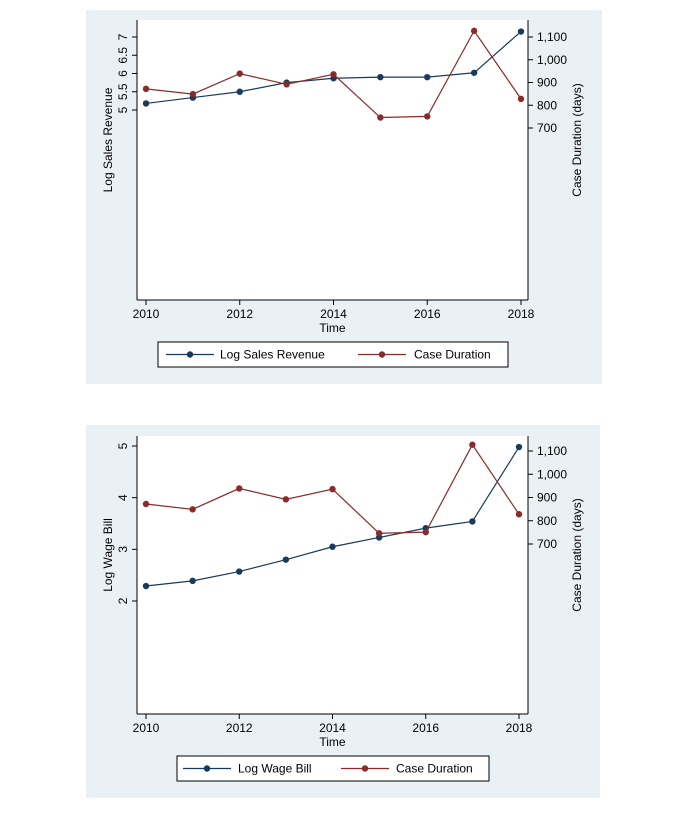 This screenshot has height=825, width=681. Describe the element at coordinates (275, 769) in the screenshot. I see `legend-label-1: Log Wage Bill` at that location.